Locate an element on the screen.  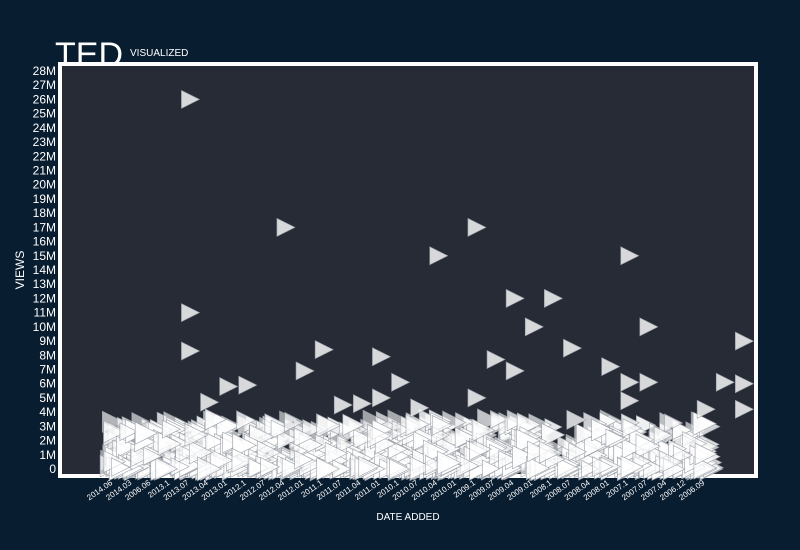
chart-subtitle: VISUALIZED is located at coordinates (159, 53).